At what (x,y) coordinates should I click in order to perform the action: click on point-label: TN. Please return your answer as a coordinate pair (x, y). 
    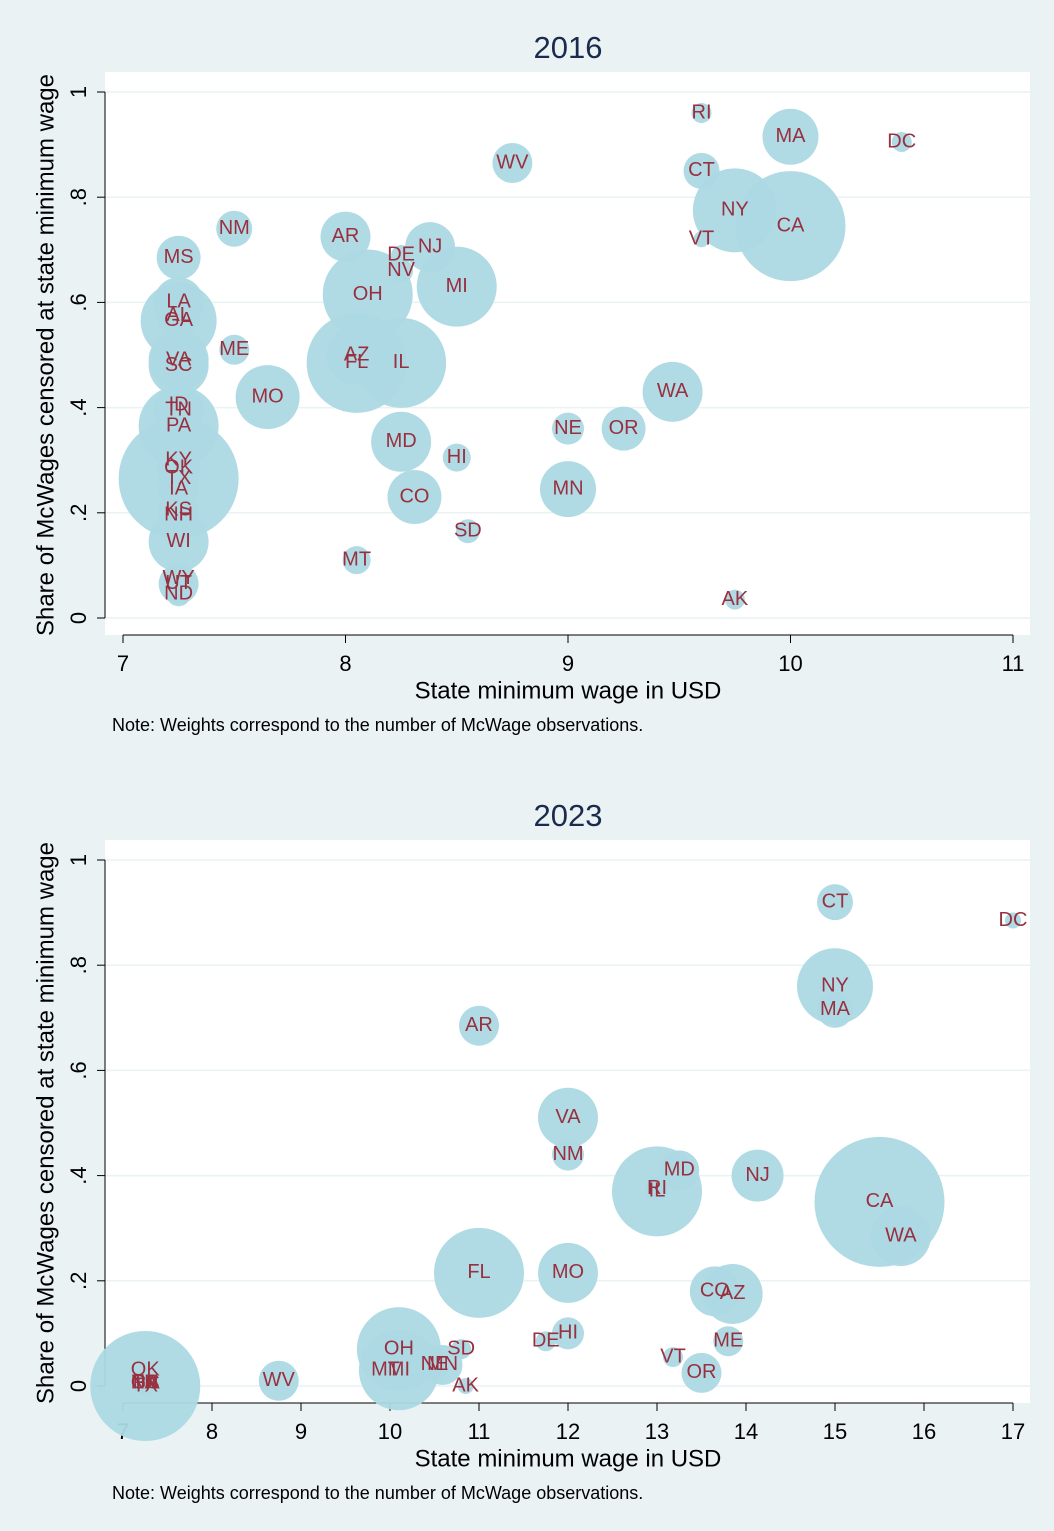
    Looking at the image, I should click on (178, 410).